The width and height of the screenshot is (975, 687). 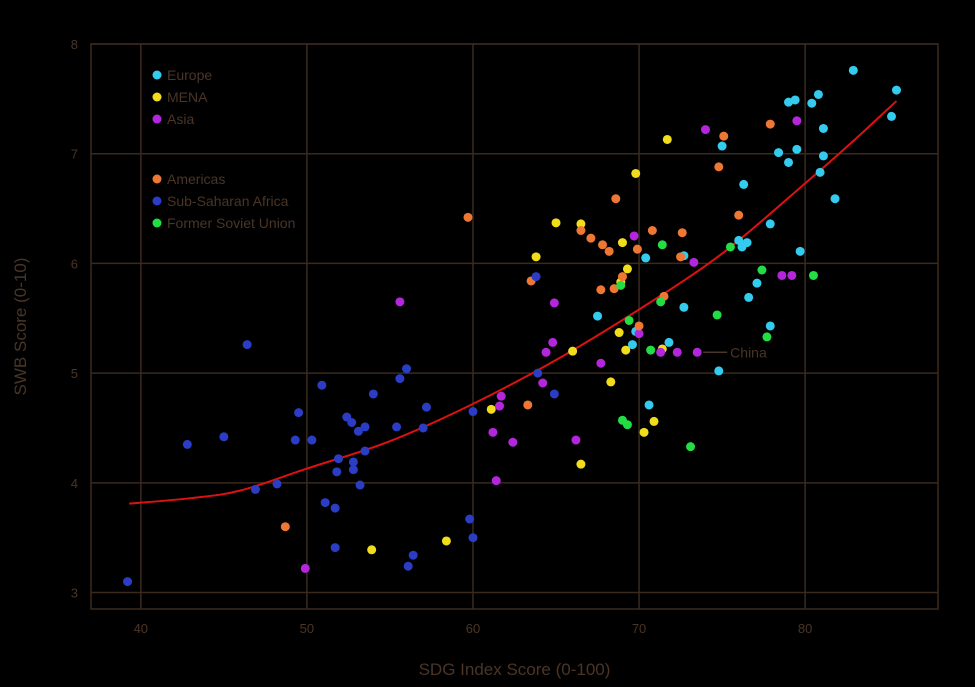 What do you see at coordinates (74, 263) in the screenshot?
I see `y-tick-label: 6` at bounding box center [74, 263].